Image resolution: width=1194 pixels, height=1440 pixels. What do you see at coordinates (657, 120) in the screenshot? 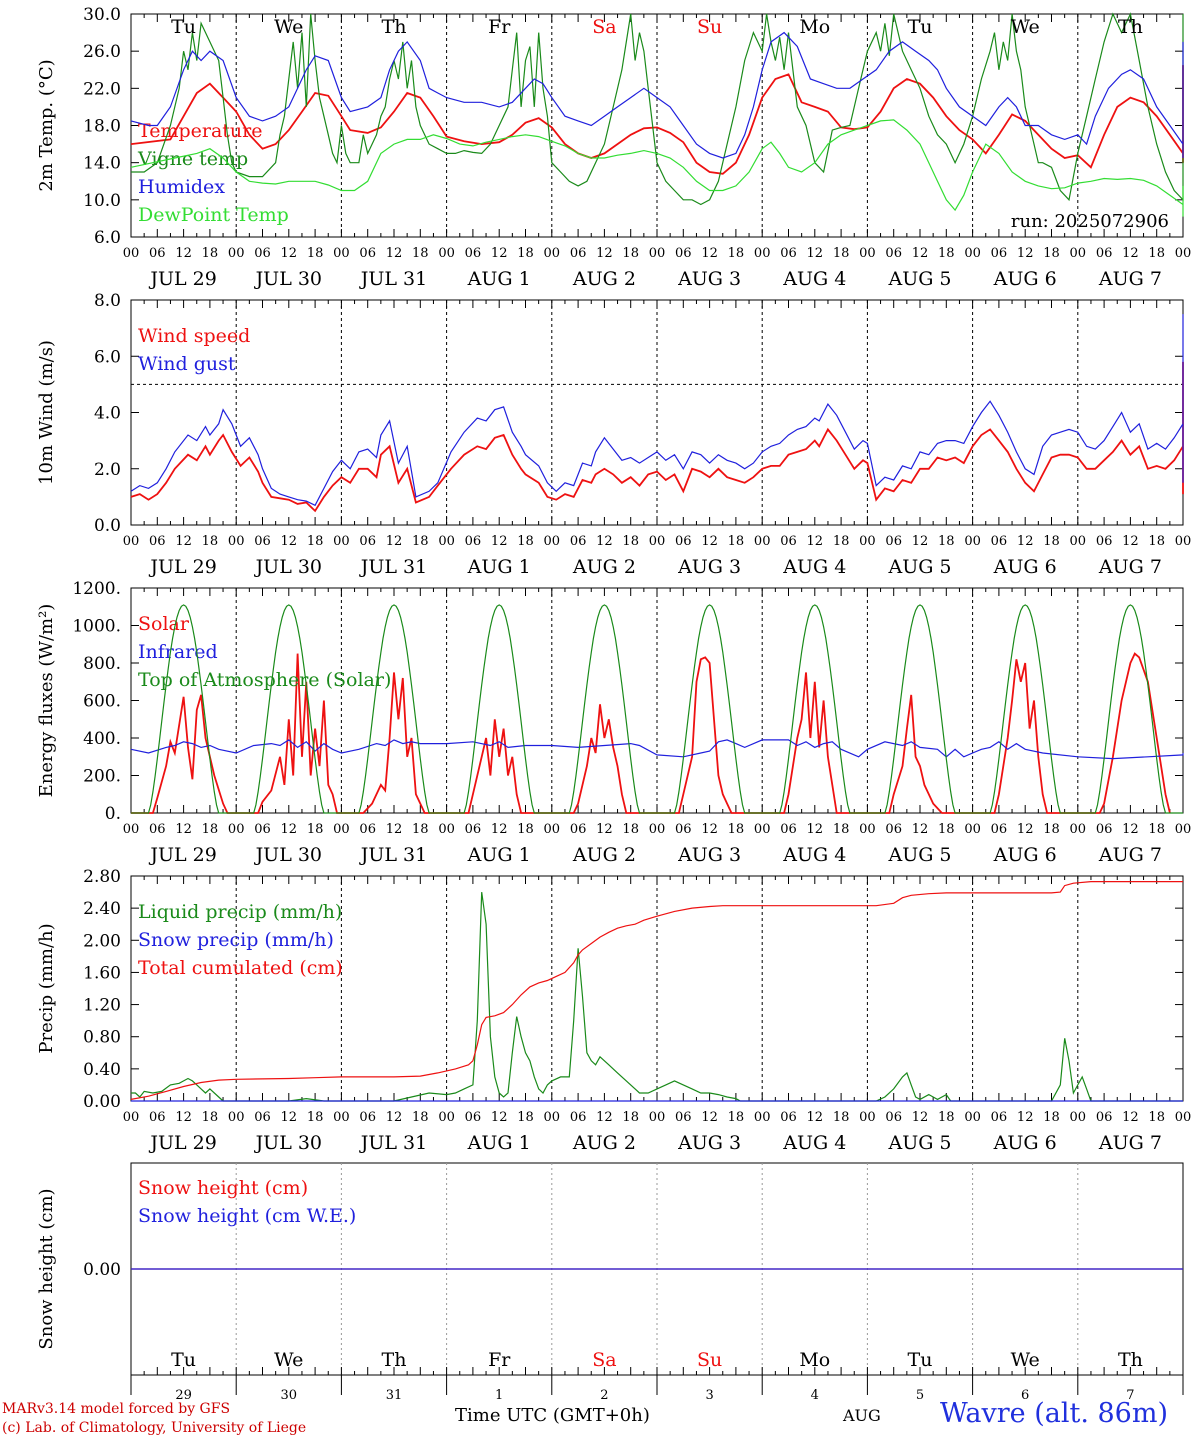
I see `series-line-temperature` at bounding box center [657, 120].